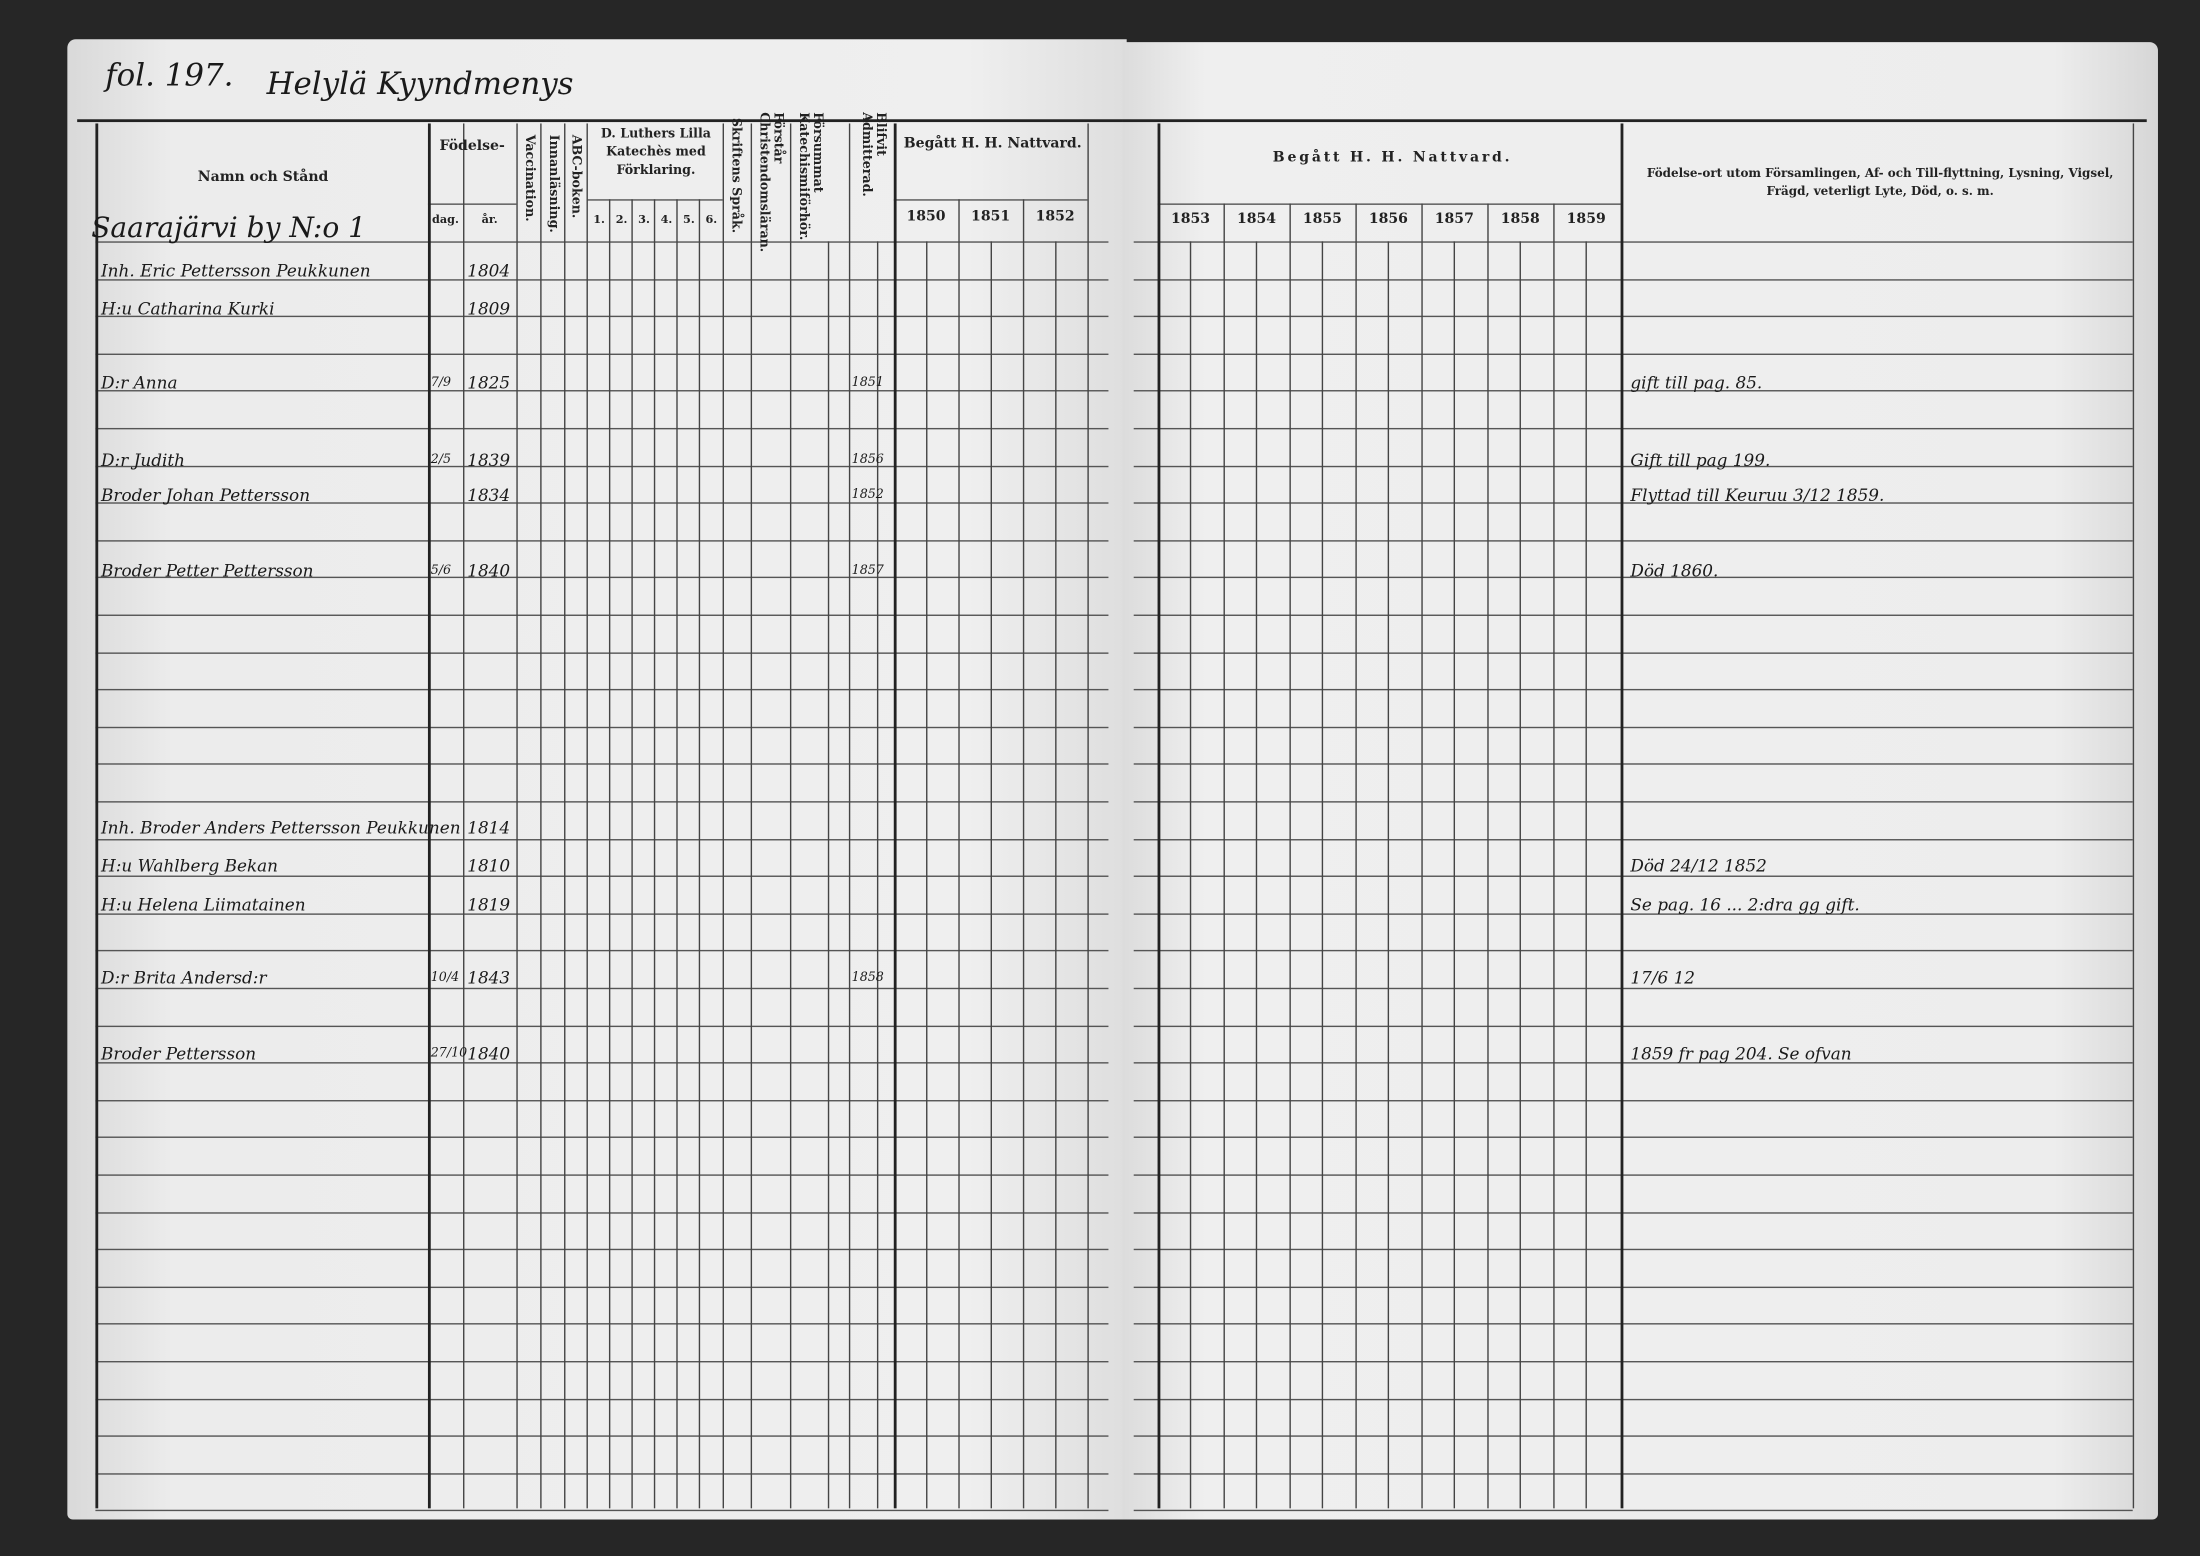  Describe the element at coordinates (203, 905) in the screenshot. I see `entry-name: H:u Helena Liimatainen` at that location.